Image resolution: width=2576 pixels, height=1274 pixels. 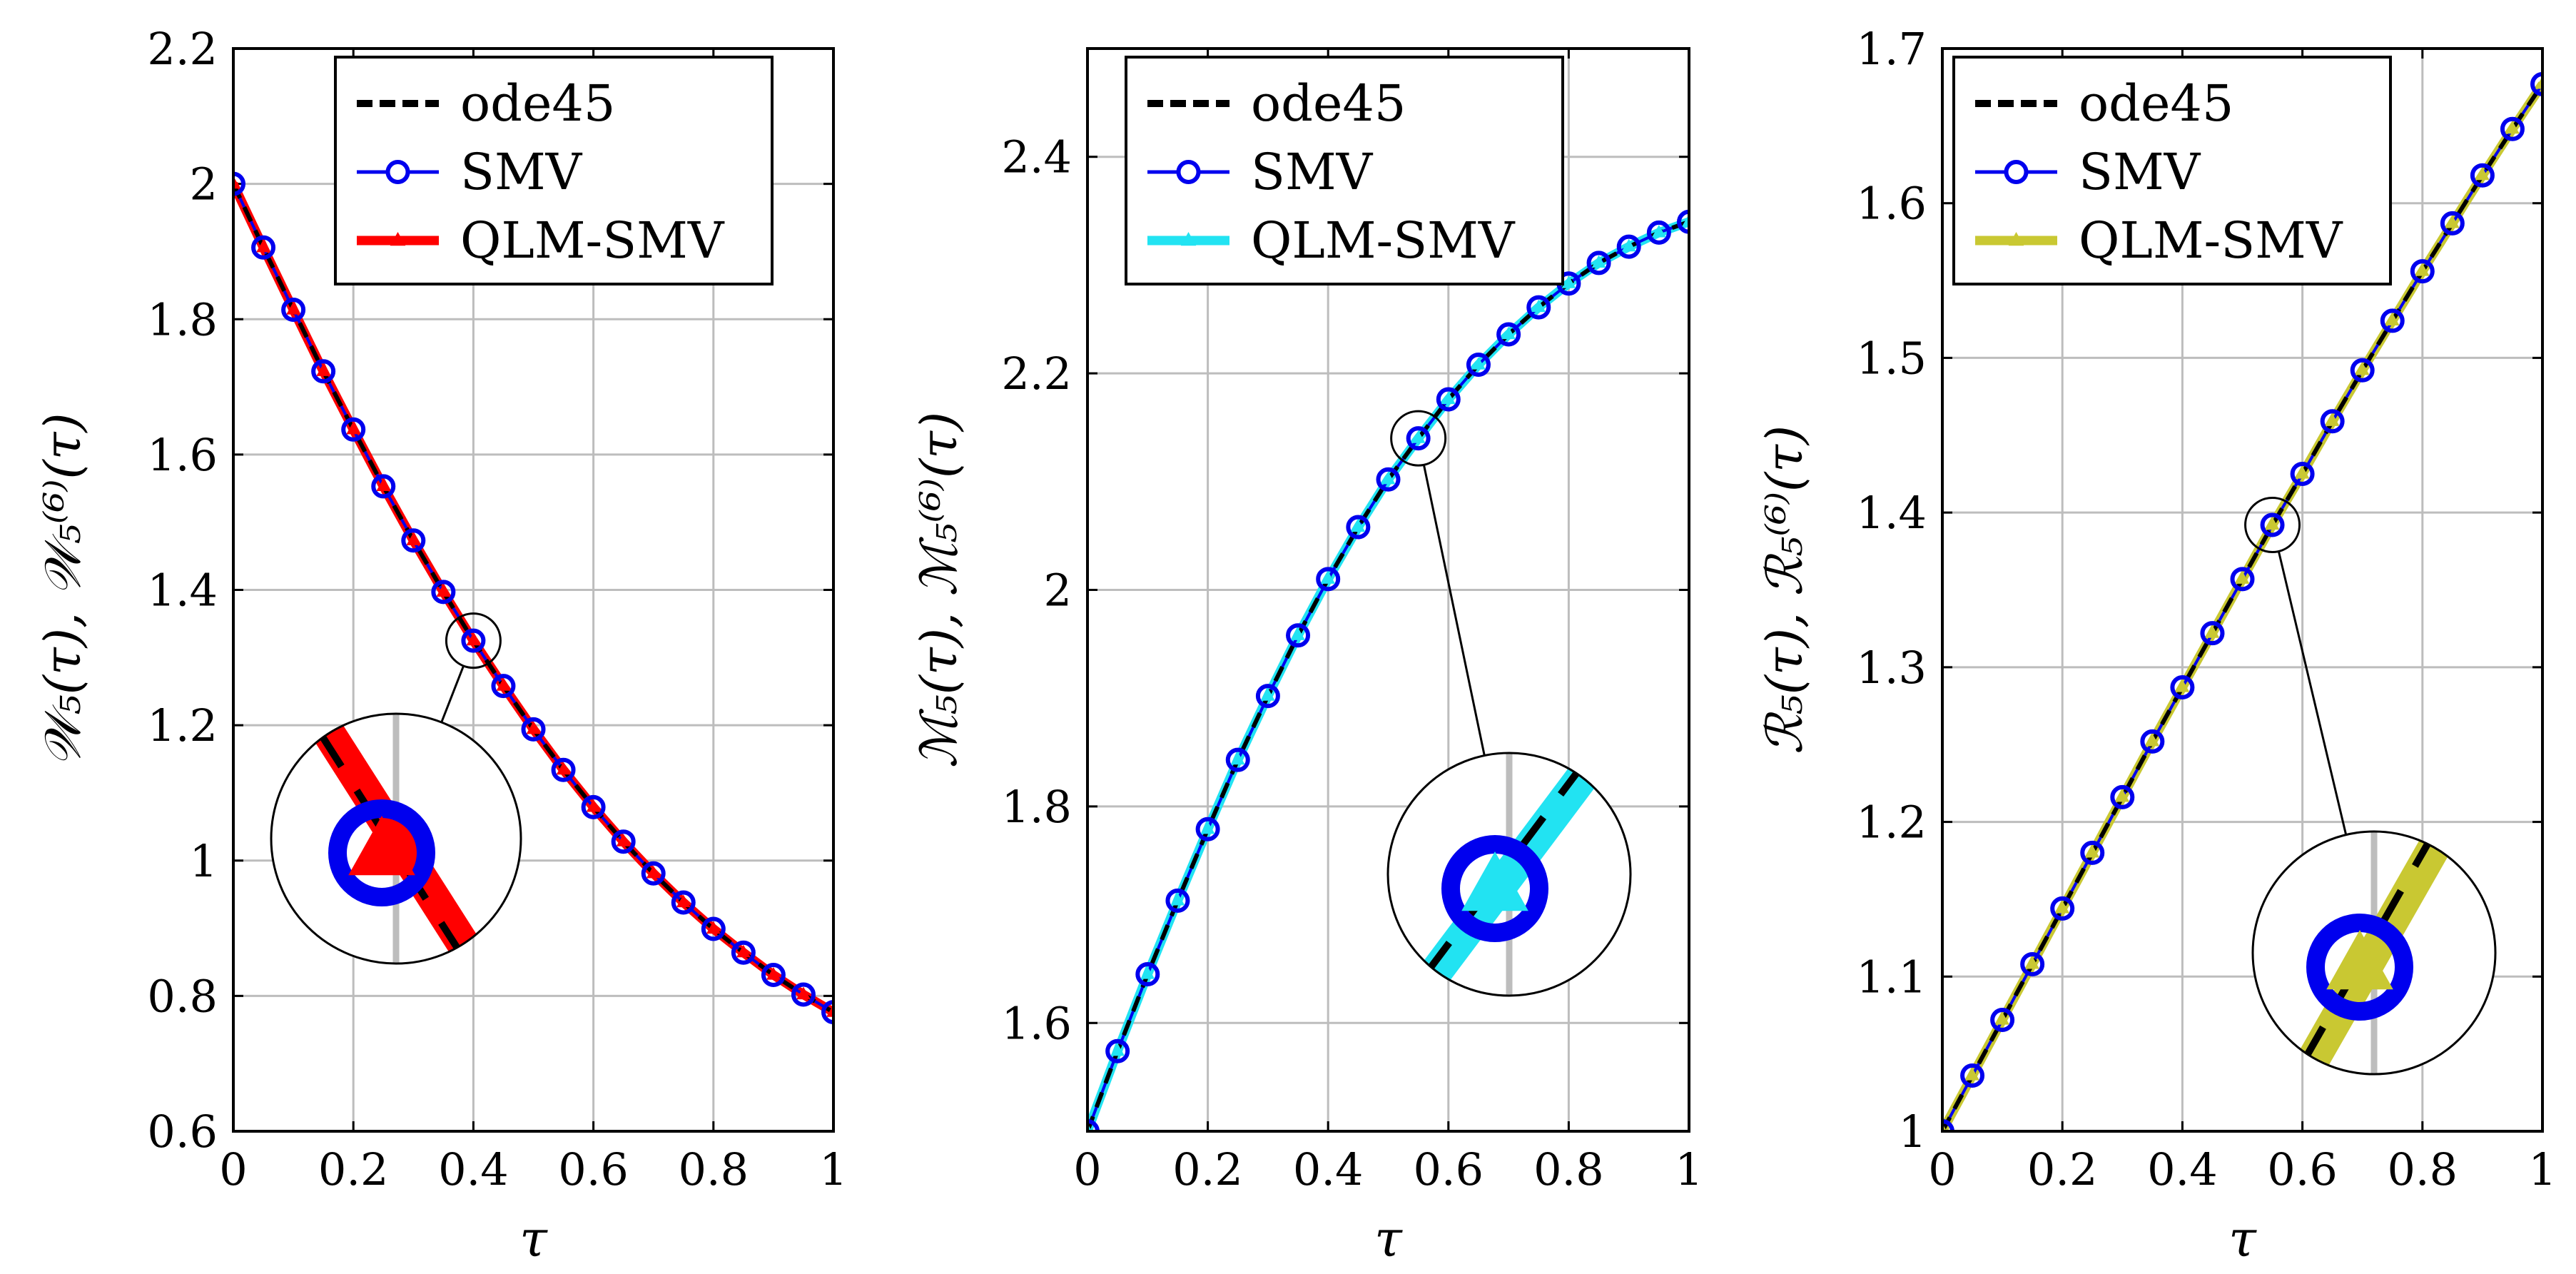 I want to click on y-tick-label: 1.8, so click(x=182, y=319).